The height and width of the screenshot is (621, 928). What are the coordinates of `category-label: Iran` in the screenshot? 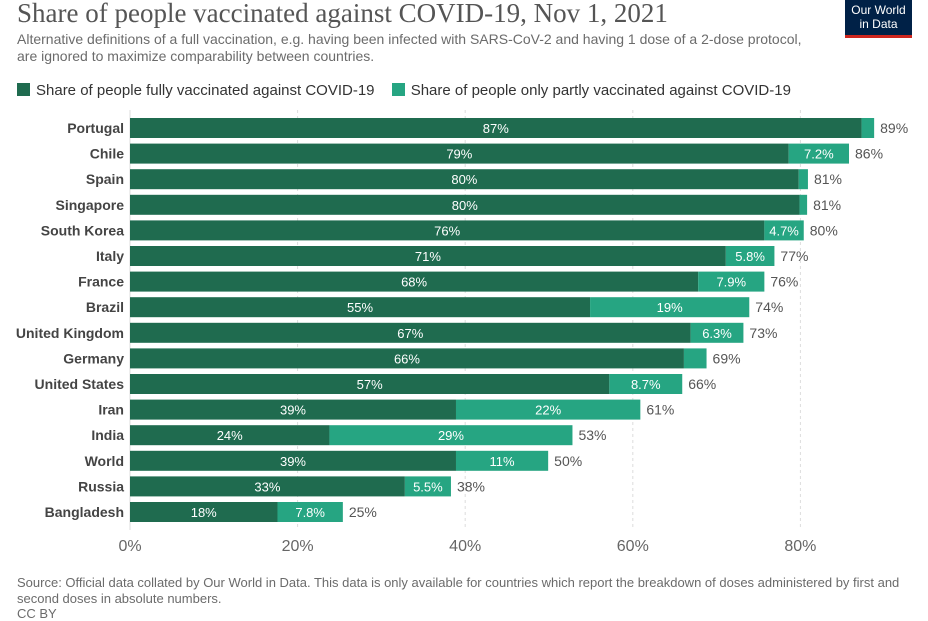 It's located at (111, 410).